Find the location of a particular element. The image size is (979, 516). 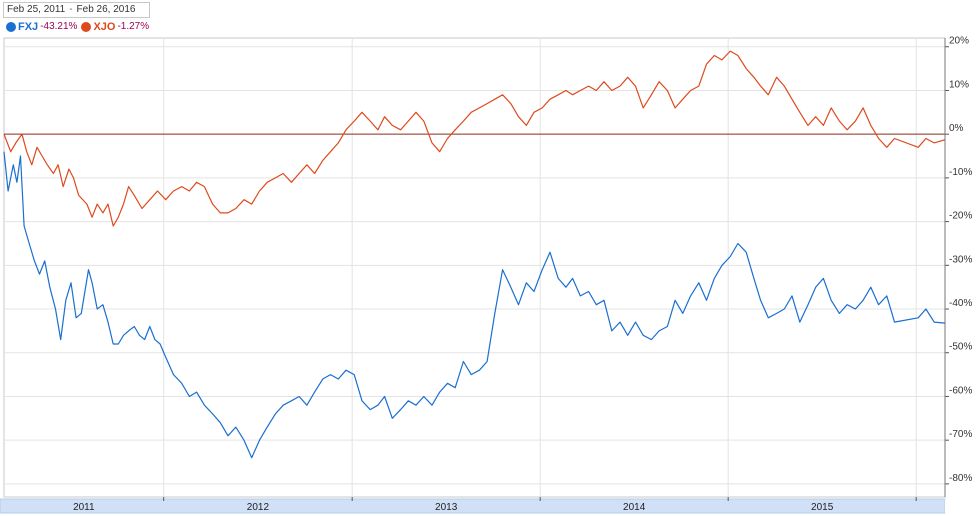

time-axis-bar is located at coordinates (473, 506).